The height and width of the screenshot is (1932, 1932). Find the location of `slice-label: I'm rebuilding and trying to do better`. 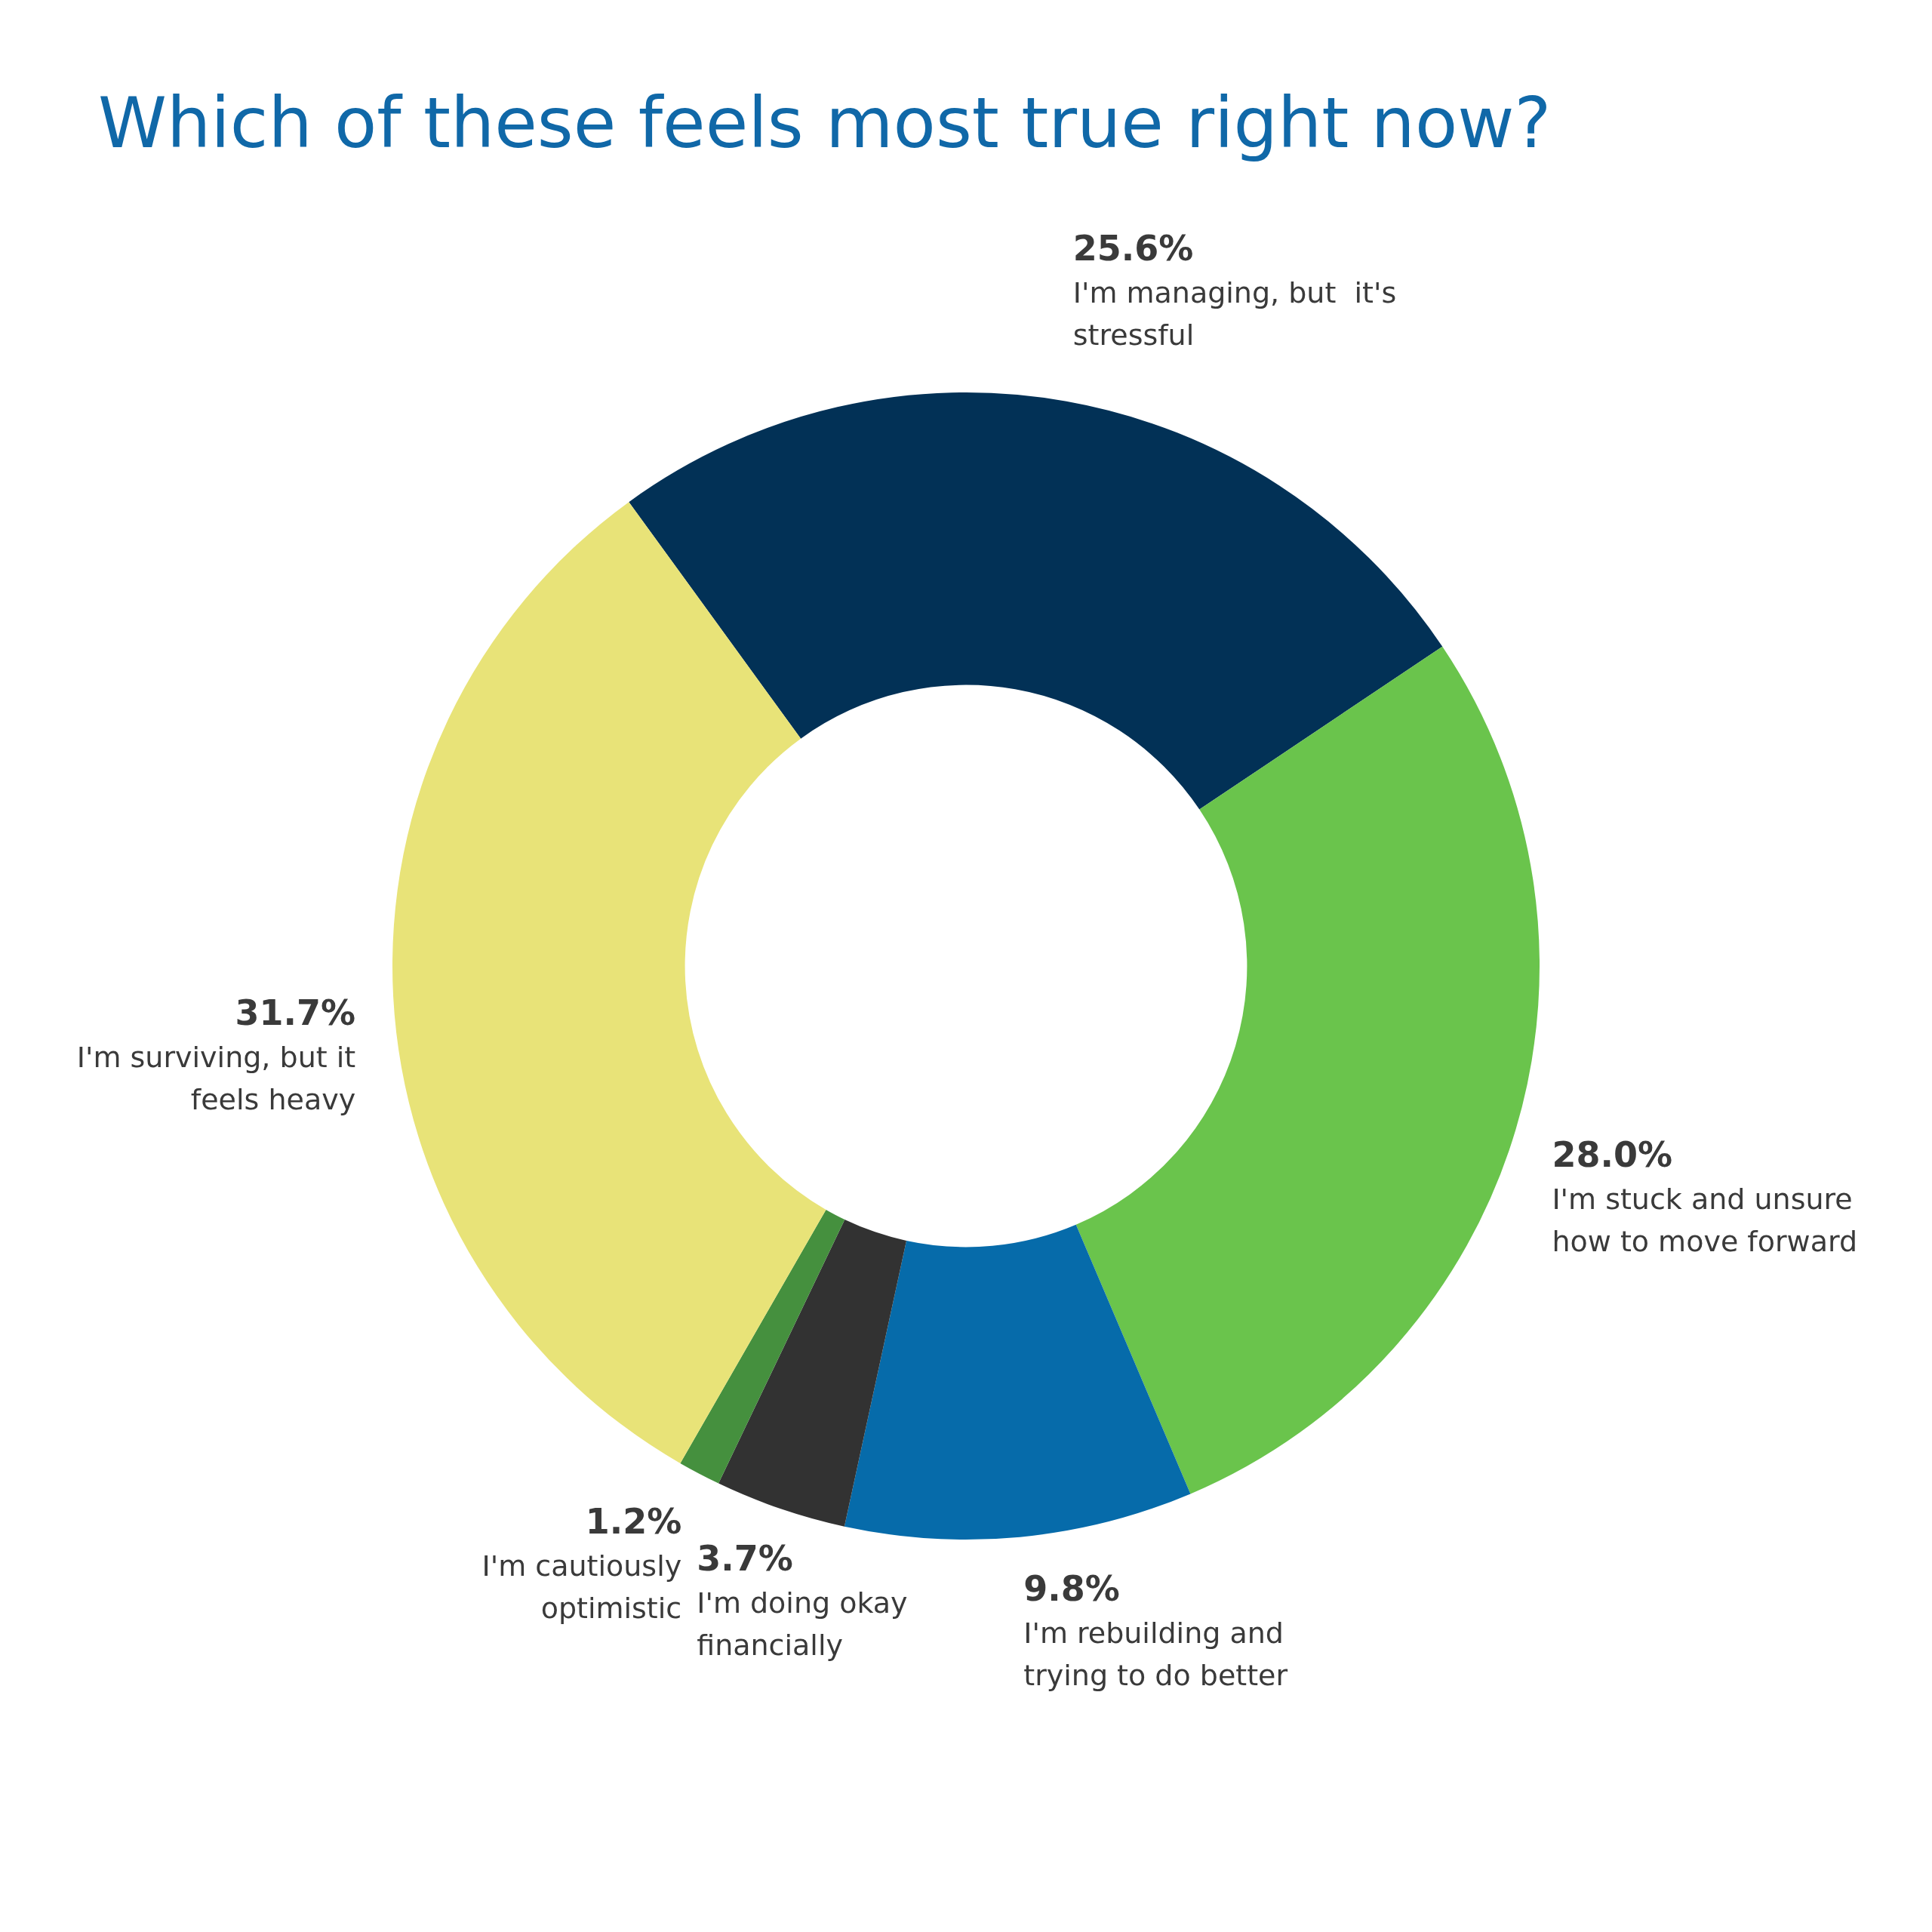

slice-label: I'm rebuilding and trying to do better is located at coordinates (1155, 1655).